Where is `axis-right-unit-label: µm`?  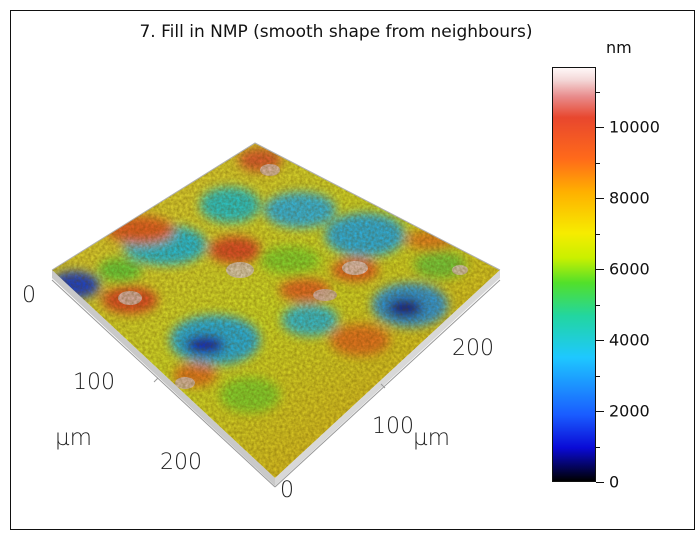
axis-right-unit-label: µm is located at coordinates (432, 438).